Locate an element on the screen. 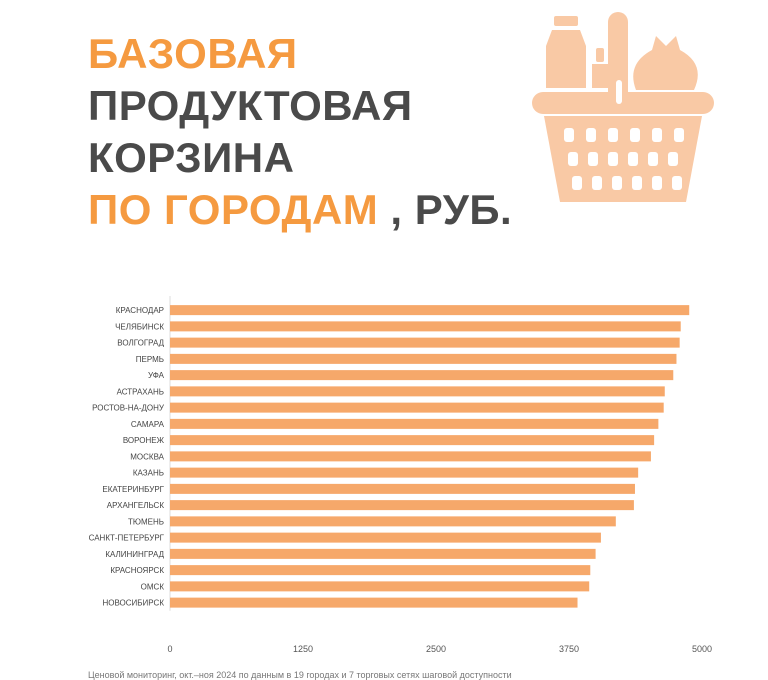 The width and height of the screenshot is (768, 680). category-label: ТЮМЕНЬ is located at coordinates (146, 521).